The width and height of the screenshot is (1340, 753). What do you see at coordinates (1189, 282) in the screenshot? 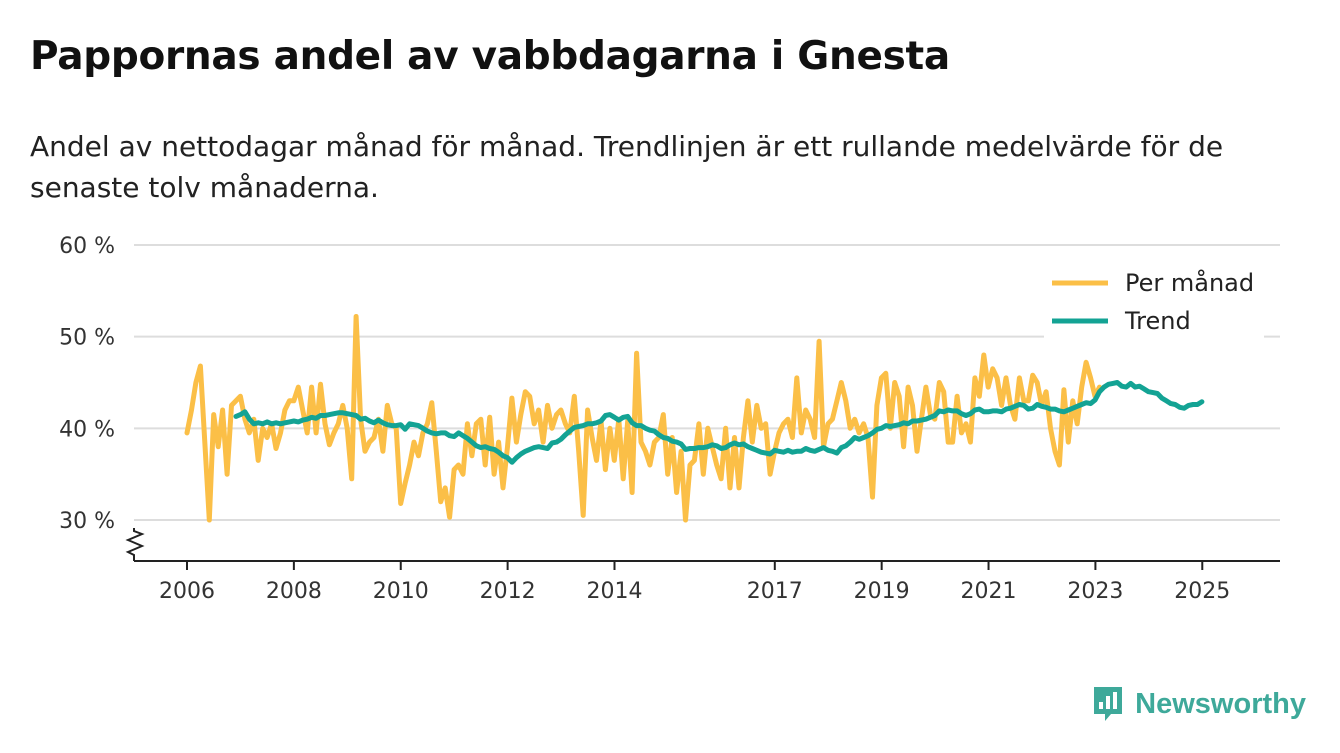
I see `legend-label: Per månad` at bounding box center [1189, 282].